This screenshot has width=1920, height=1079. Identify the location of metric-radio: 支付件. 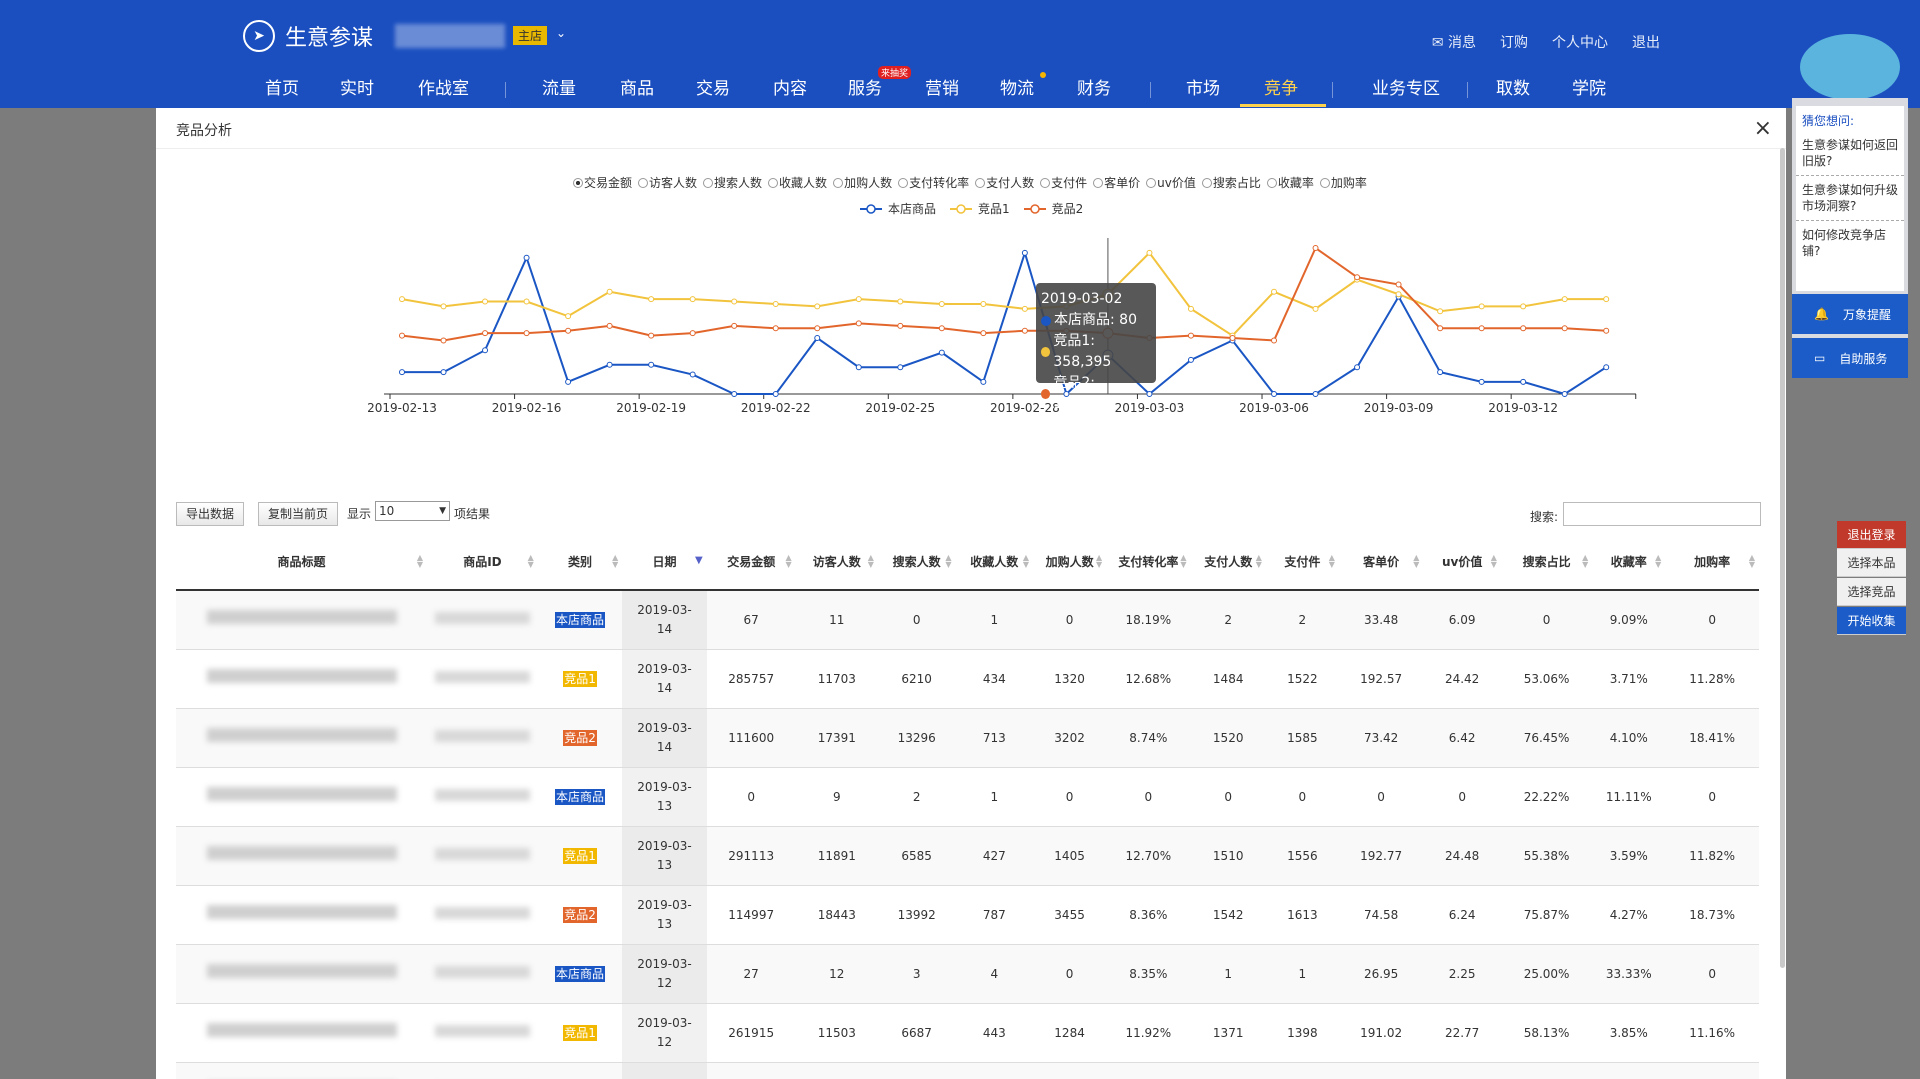
(1063, 182).